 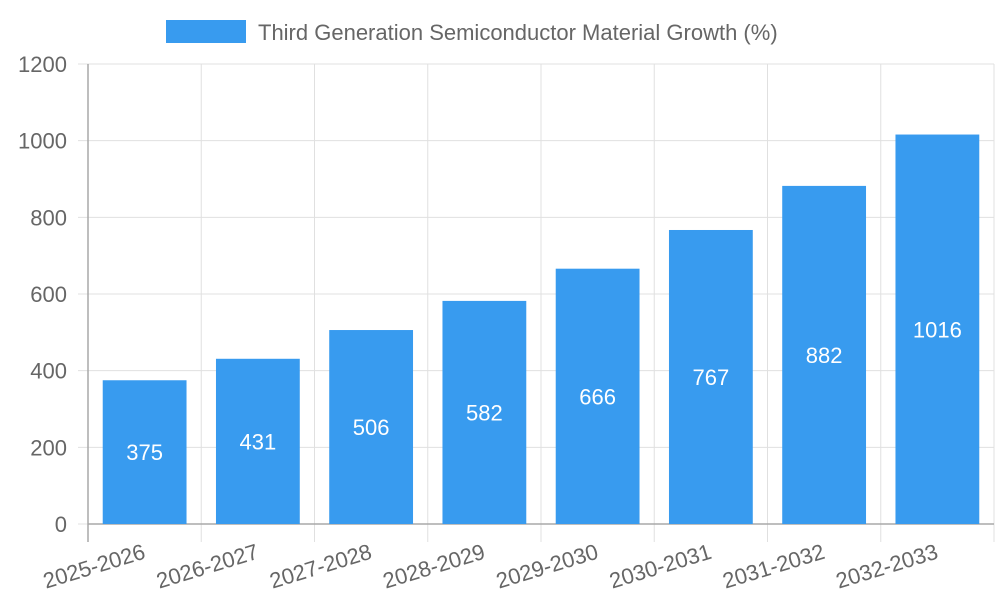 What do you see at coordinates (48, 294) in the screenshot?
I see `y-tick-label: 600` at bounding box center [48, 294].